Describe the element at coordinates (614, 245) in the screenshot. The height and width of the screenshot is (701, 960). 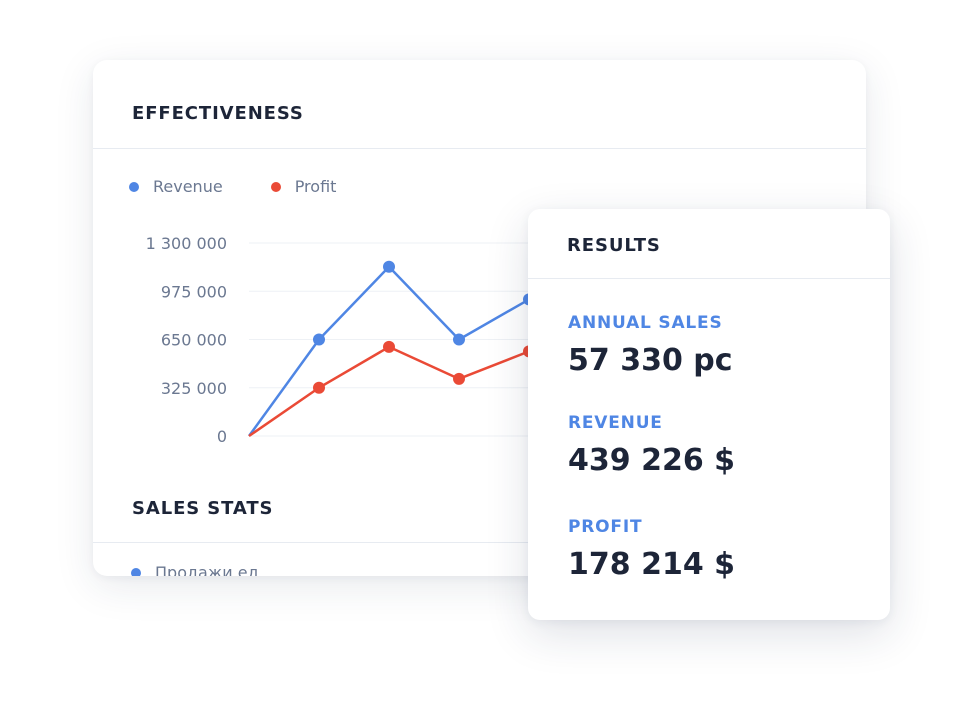
I see `results-title: RESULTS` at that location.